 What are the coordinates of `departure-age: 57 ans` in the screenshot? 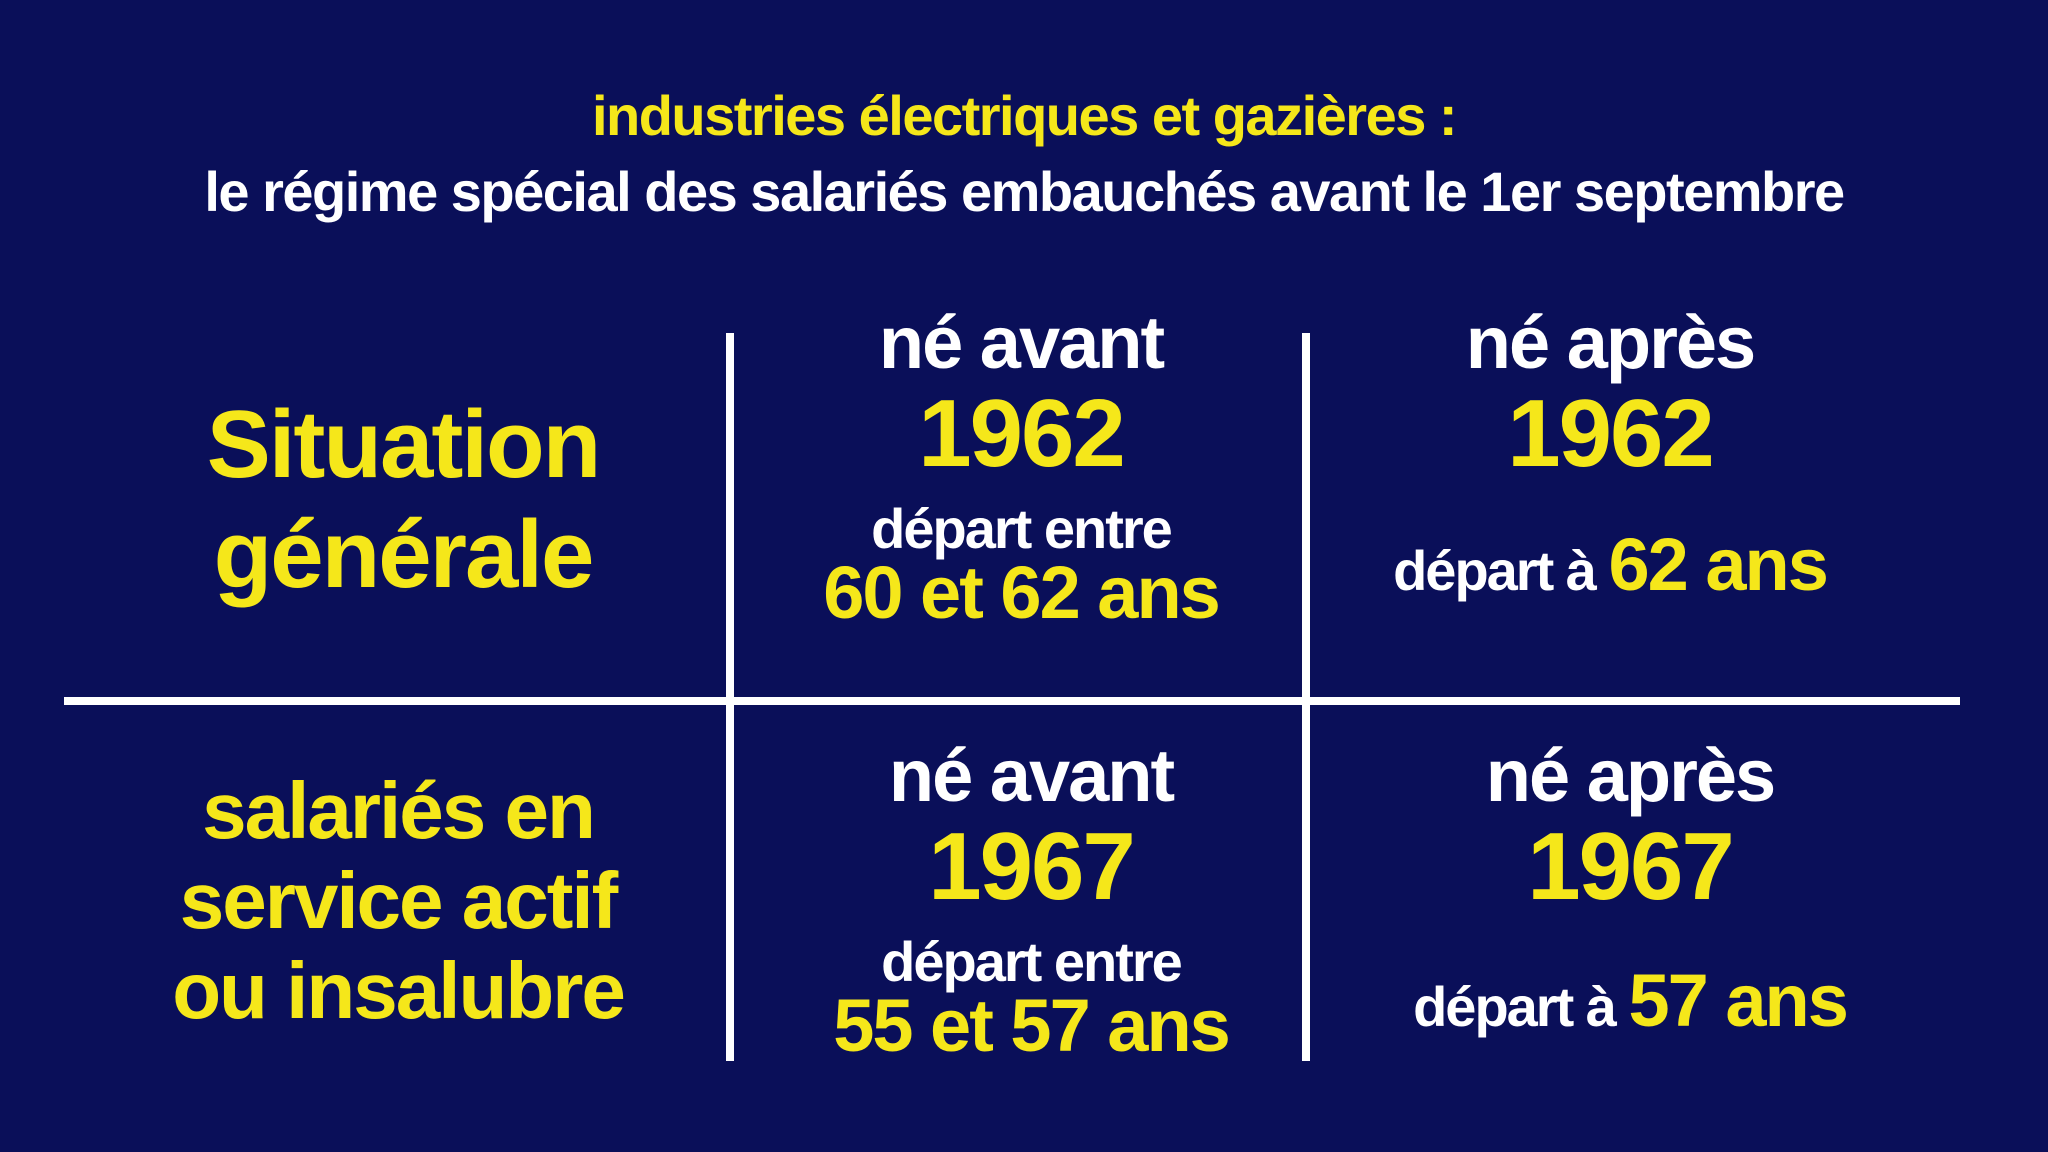 It's located at (1738, 1000).